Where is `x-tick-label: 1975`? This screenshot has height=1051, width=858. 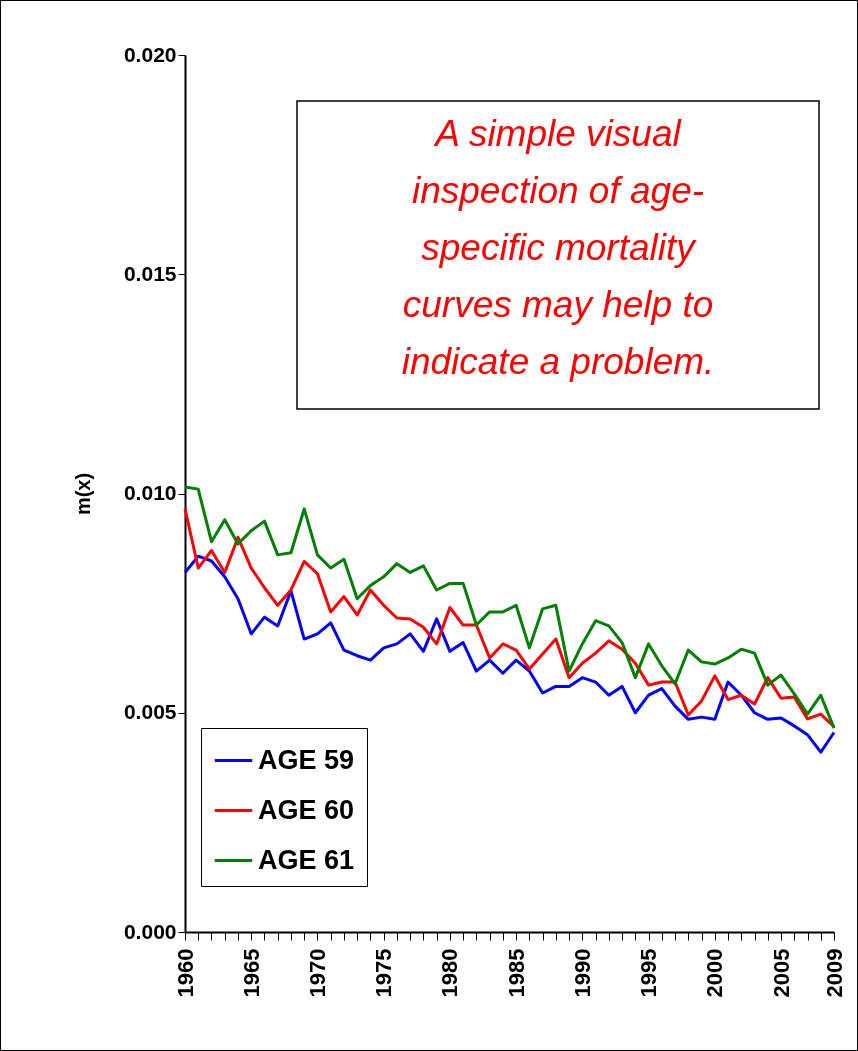
x-tick-label: 1975 is located at coordinates (384, 973).